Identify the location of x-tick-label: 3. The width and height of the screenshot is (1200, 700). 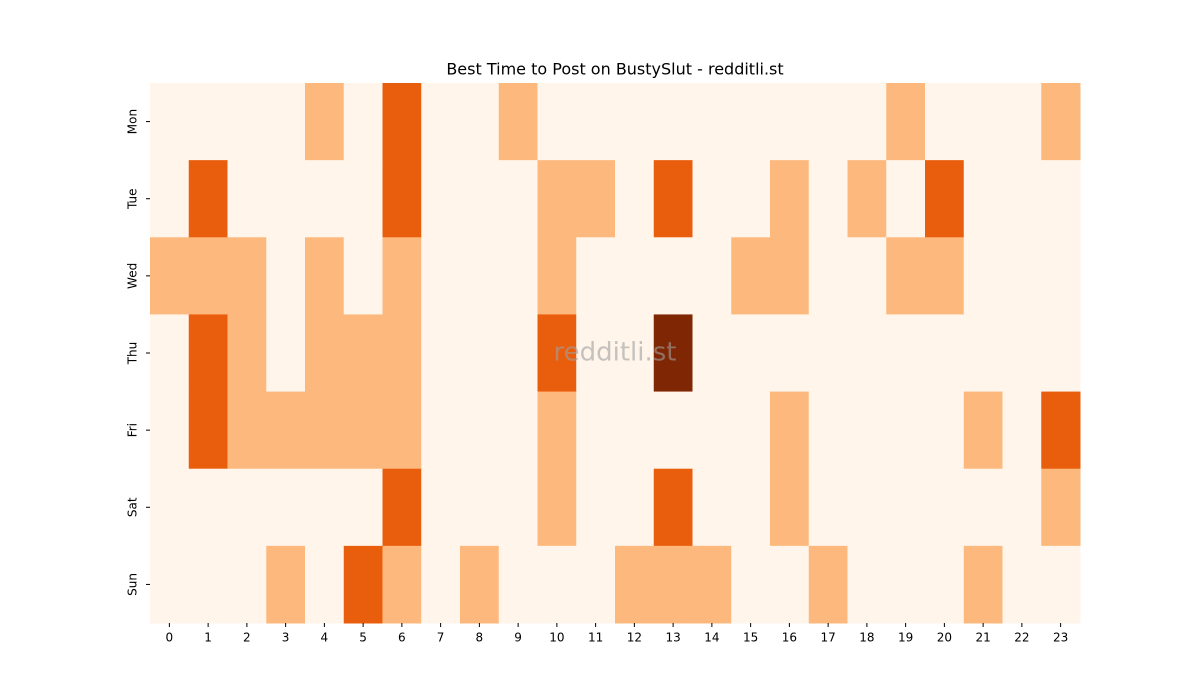
(286, 638).